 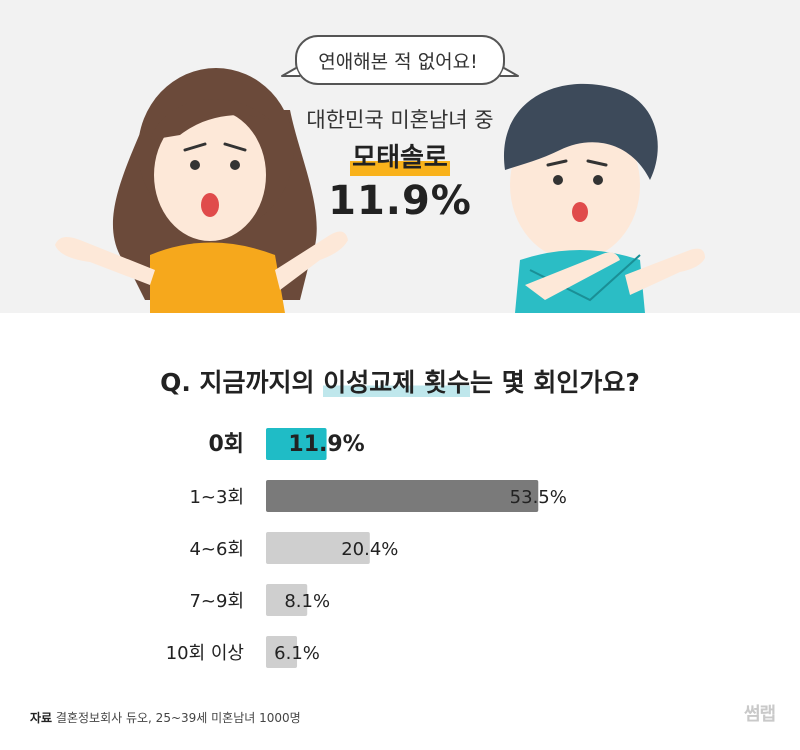 I want to click on hero-highlight: 모태솔로, so click(x=400, y=158).